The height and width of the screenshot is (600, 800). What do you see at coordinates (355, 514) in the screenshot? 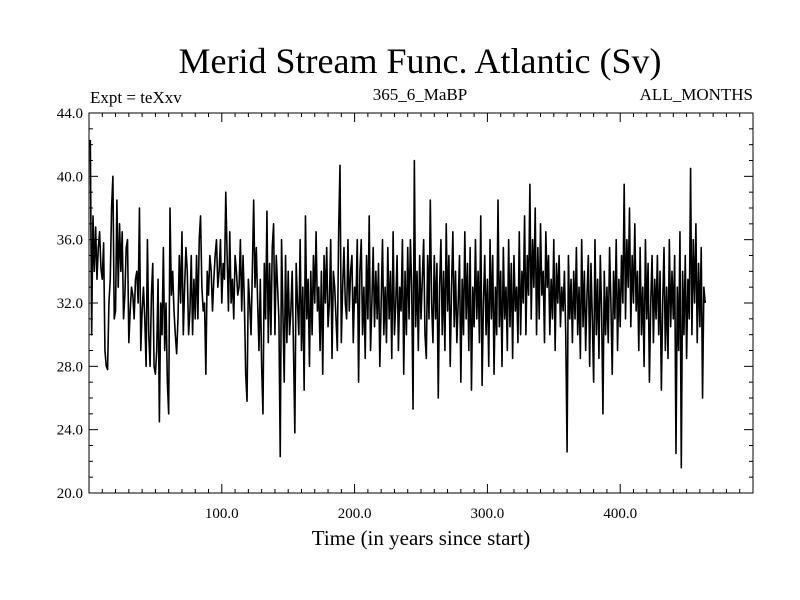
I see `x-tick-label: 200.0` at bounding box center [355, 514].